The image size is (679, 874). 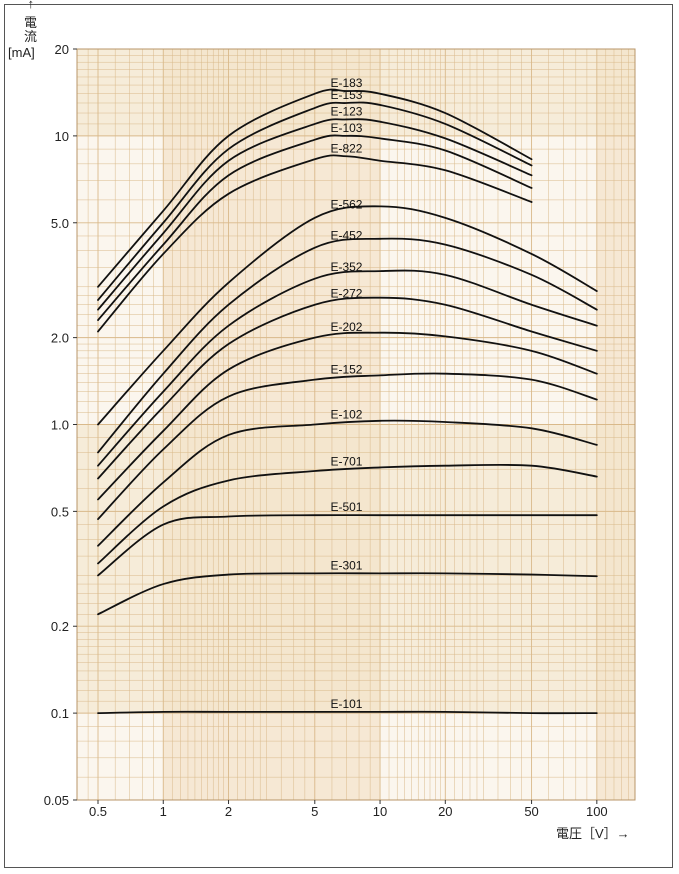 I want to click on x-tick-label: 2, so click(x=228, y=811).